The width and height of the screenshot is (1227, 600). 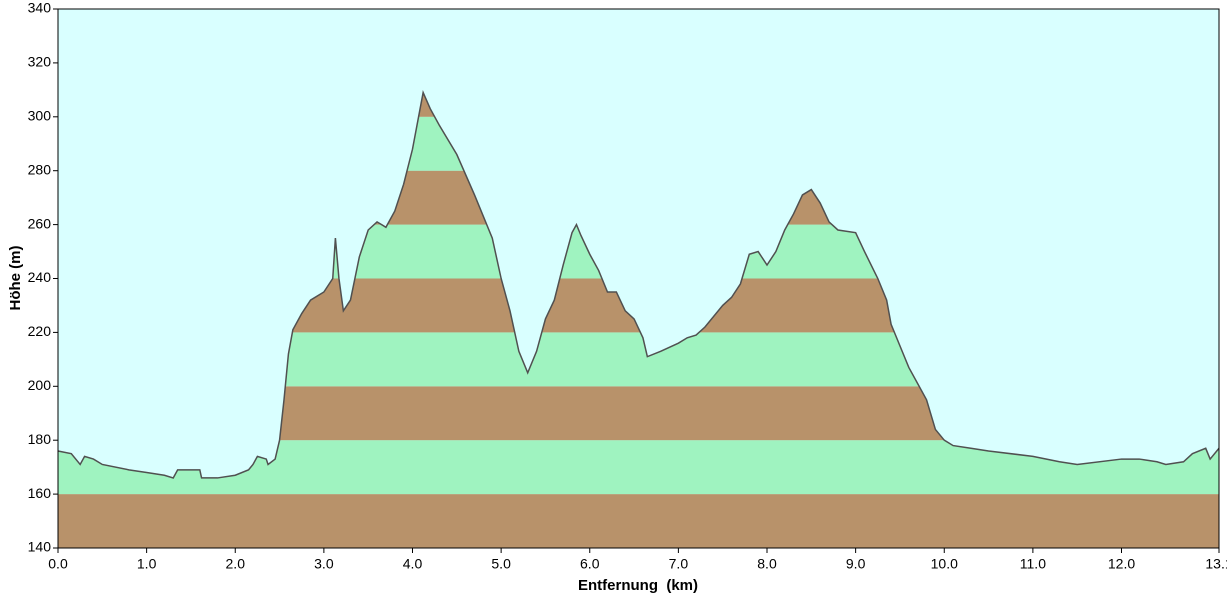 I want to click on x-tick-label: 3.0, so click(x=324, y=564).